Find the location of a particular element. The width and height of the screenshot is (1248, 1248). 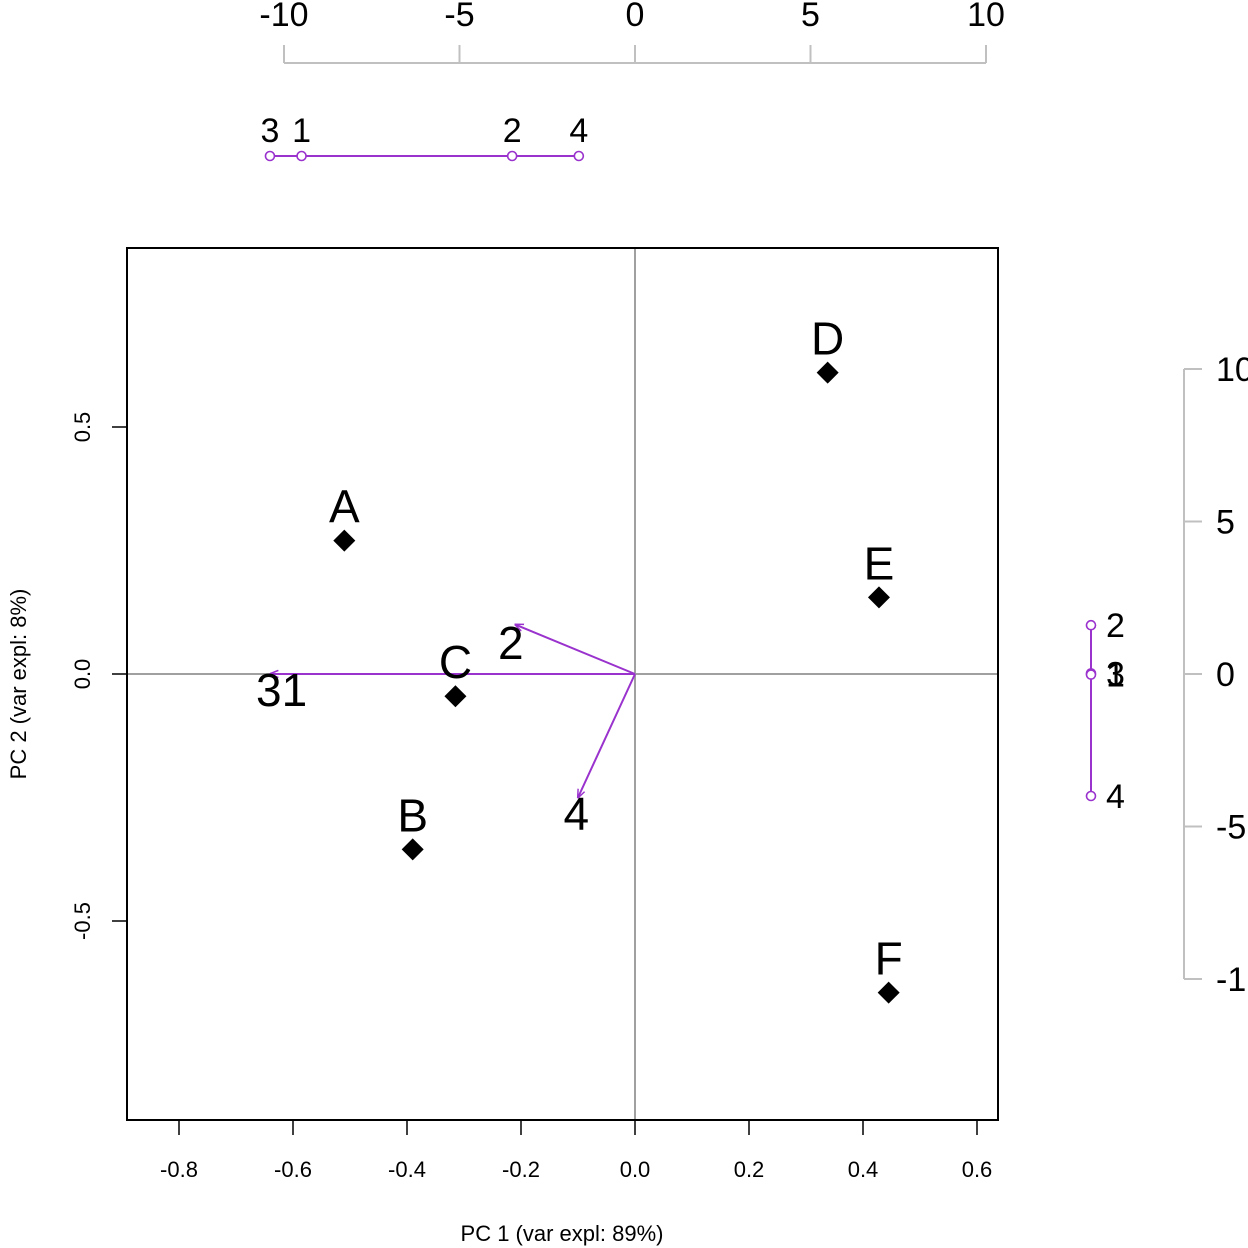

right-marginal-axis: 10 5 0 -5 -1 2 31 4 is located at coordinates (1166, 675).